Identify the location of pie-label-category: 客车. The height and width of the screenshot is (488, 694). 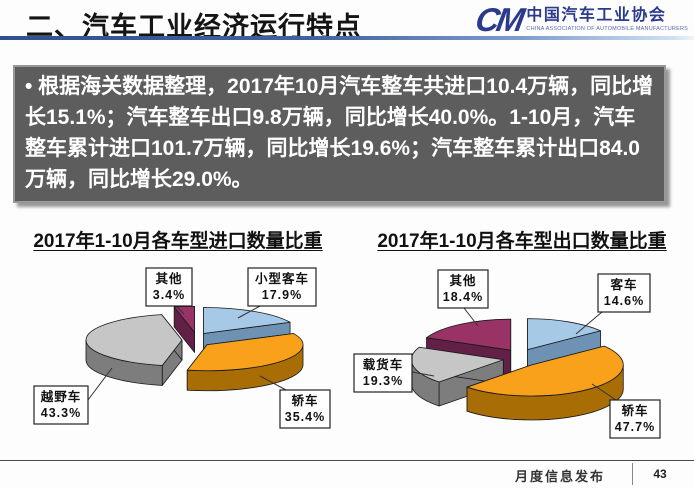
(623, 284).